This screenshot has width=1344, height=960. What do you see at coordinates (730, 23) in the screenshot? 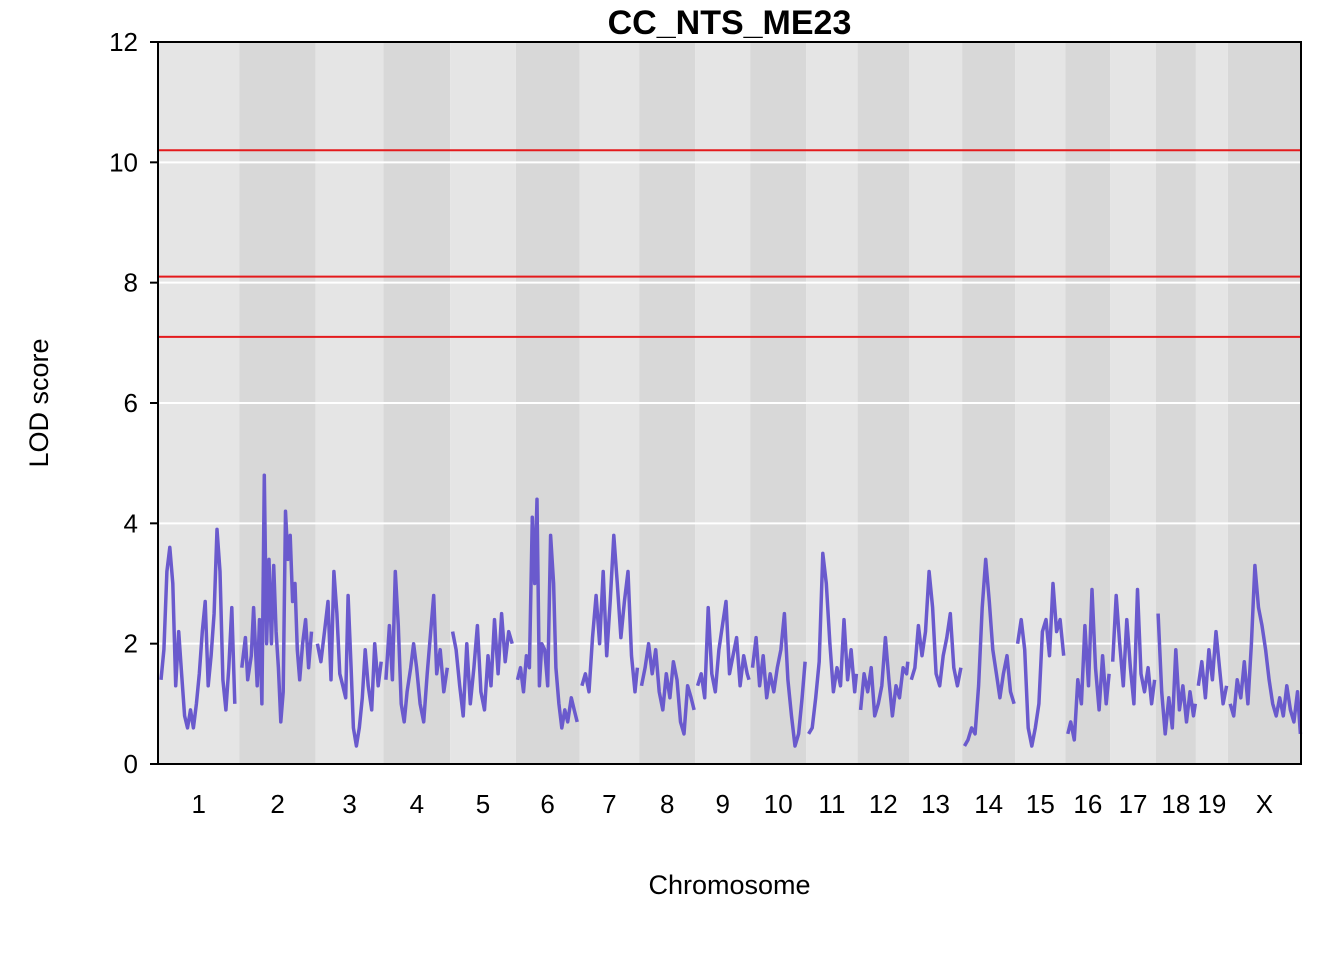
I see `chart-title: CC_NTS_ME23` at bounding box center [730, 23].